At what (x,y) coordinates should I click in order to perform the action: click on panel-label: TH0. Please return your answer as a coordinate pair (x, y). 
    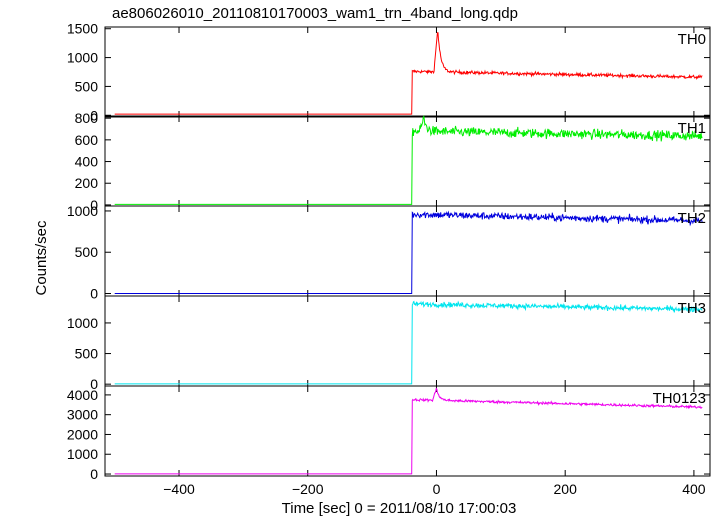
    Looking at the image, I should click on (692, 39).